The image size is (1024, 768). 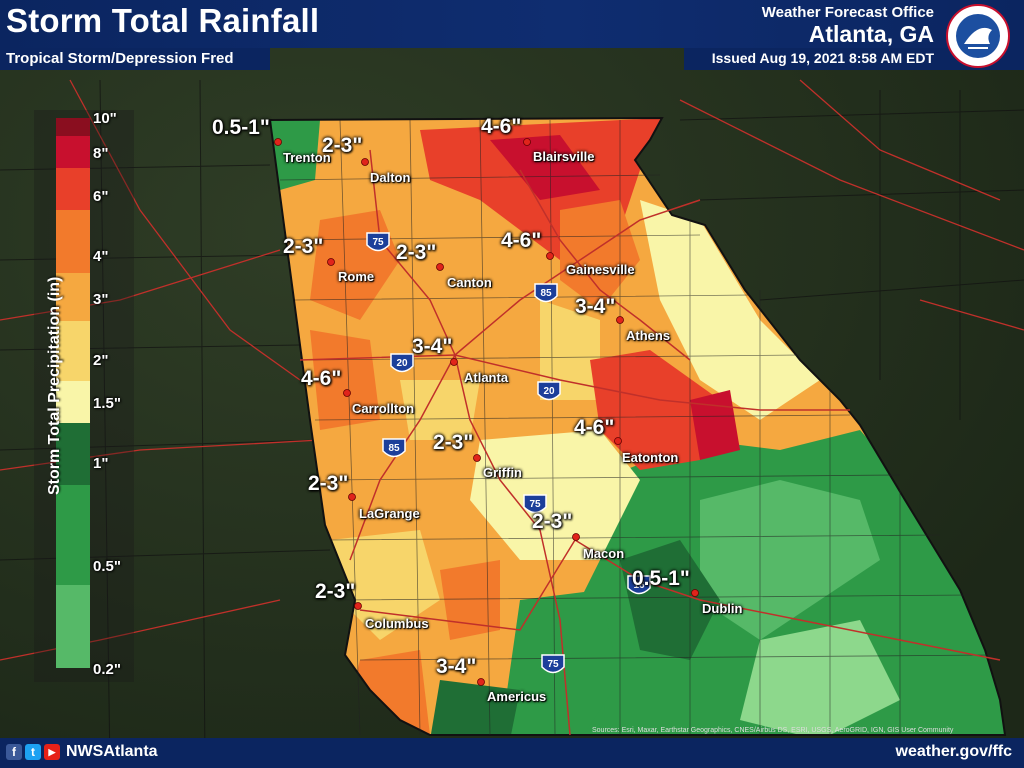 I want to click on issued-bar, so click(x=854, y=59).